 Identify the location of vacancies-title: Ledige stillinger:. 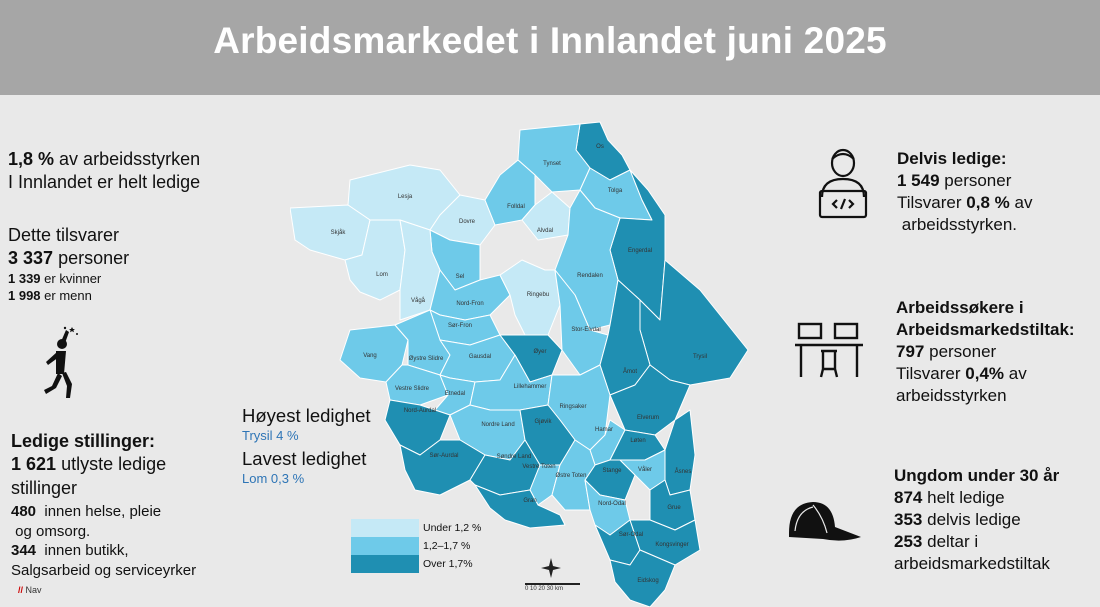
(83, 441).